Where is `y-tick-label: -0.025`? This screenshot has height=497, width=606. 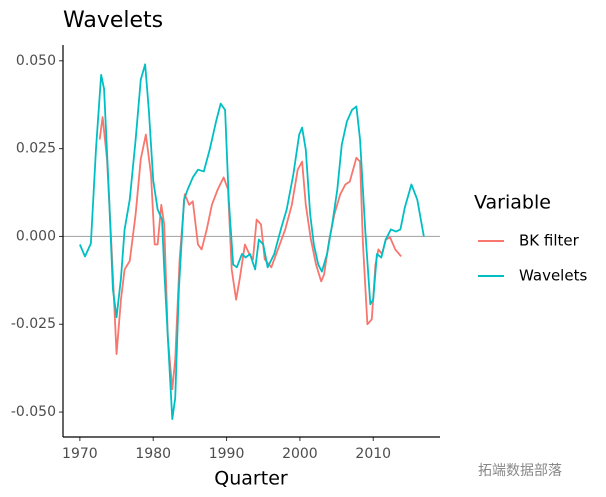 y-tick-label: -0.025 is located at coordinates (33, 324).